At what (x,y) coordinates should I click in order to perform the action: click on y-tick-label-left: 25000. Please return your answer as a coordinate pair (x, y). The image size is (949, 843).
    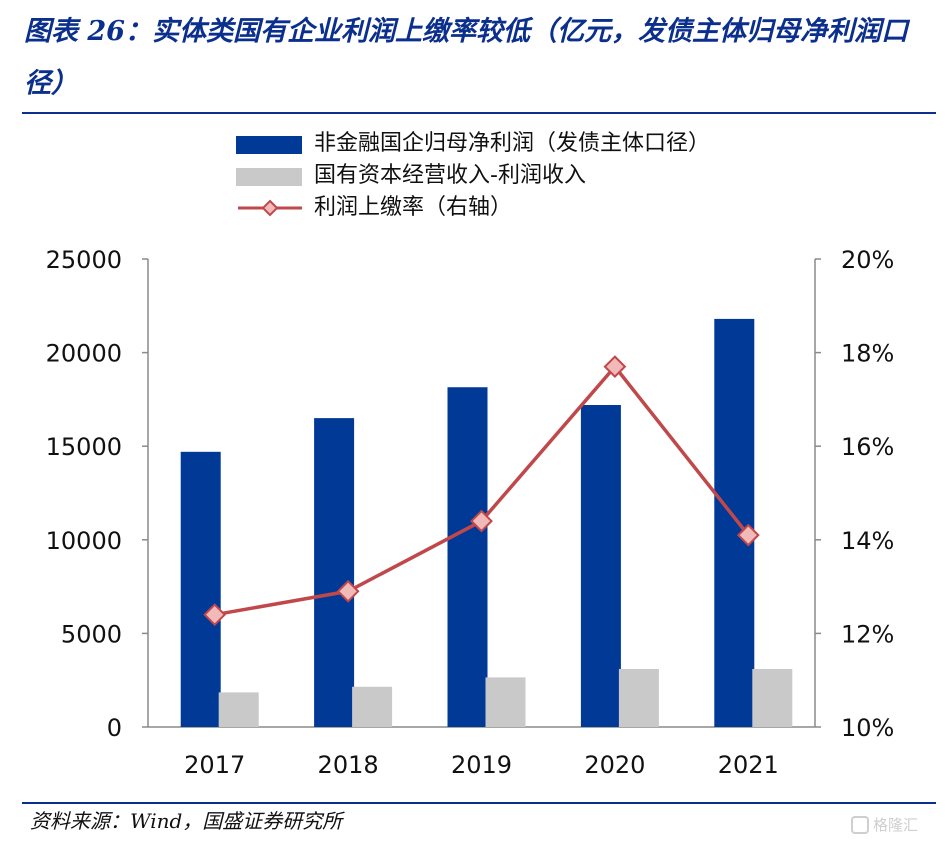
    Looking at the image, I should click on (84, 260).